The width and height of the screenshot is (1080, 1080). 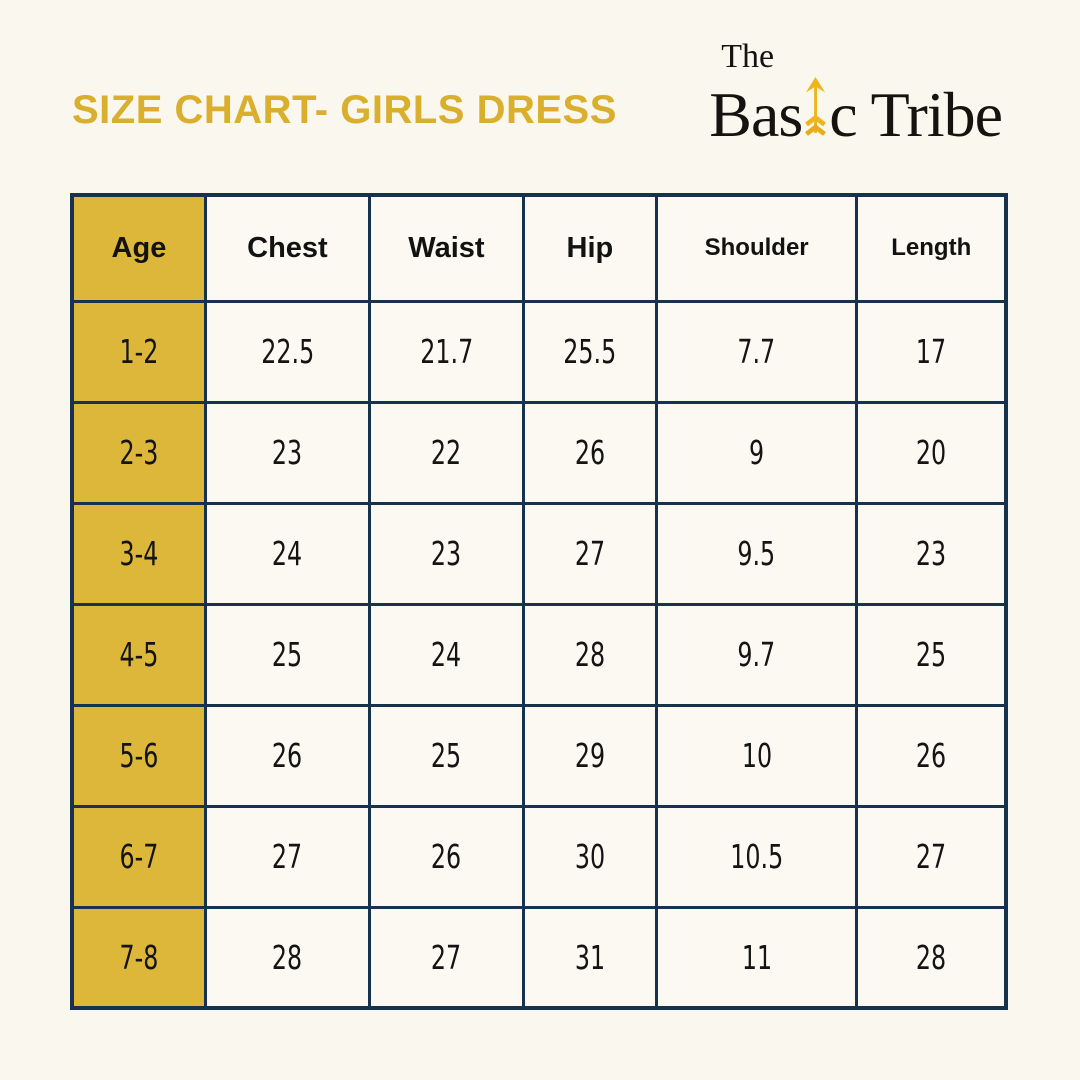 I want to click on table-row: 3-4 24 23 27 9.5 23, so click(x=539, y=553).